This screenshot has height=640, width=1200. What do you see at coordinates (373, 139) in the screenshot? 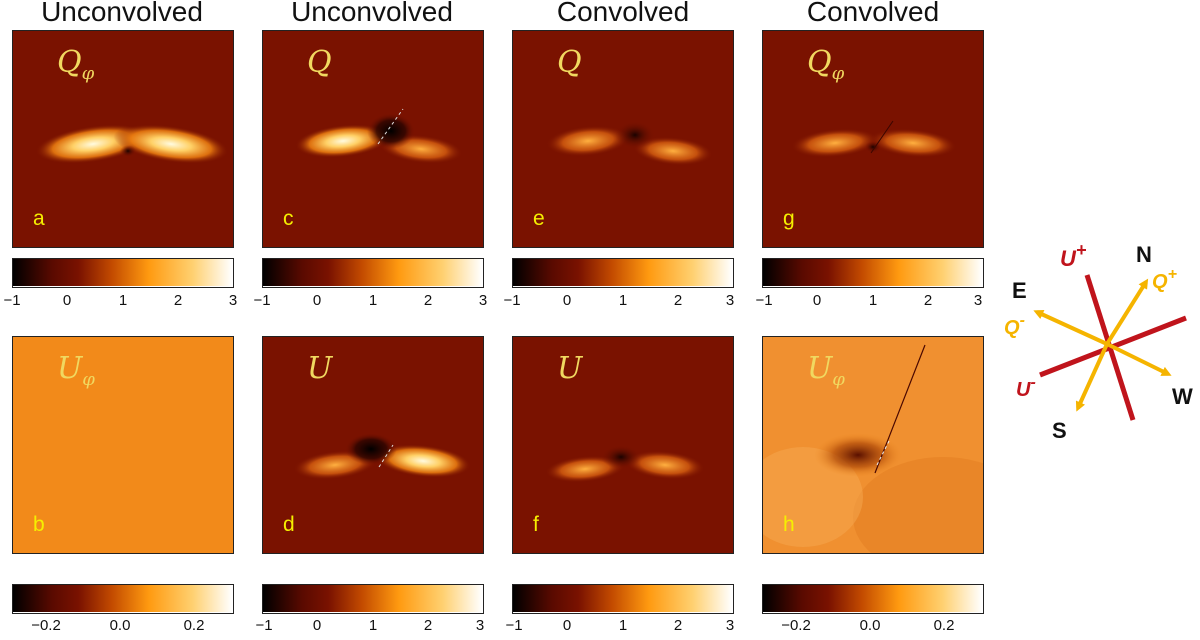
I see `panel-c: Q c` at bounding box center [373, 139].